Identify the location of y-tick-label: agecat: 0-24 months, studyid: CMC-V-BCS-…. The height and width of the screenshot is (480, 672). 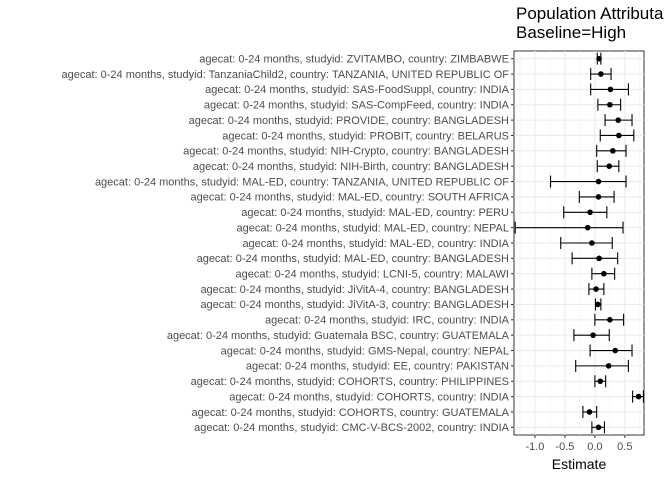
(352, 428).